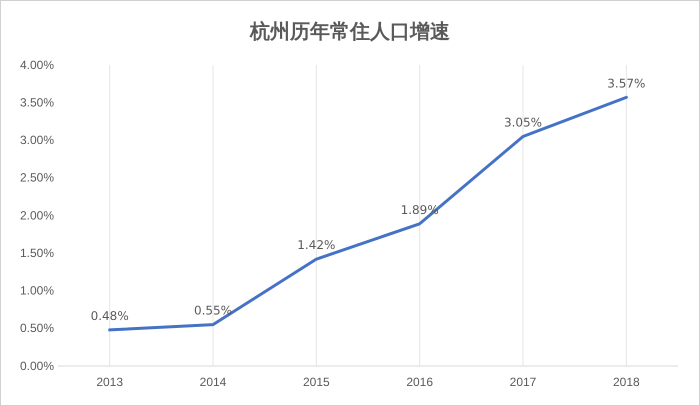 The image size is (700, 406). What do you see at coordinates (109, 315) in the screenshot?
I see `data-label: 0.48%` at bounding box center [109, 315].